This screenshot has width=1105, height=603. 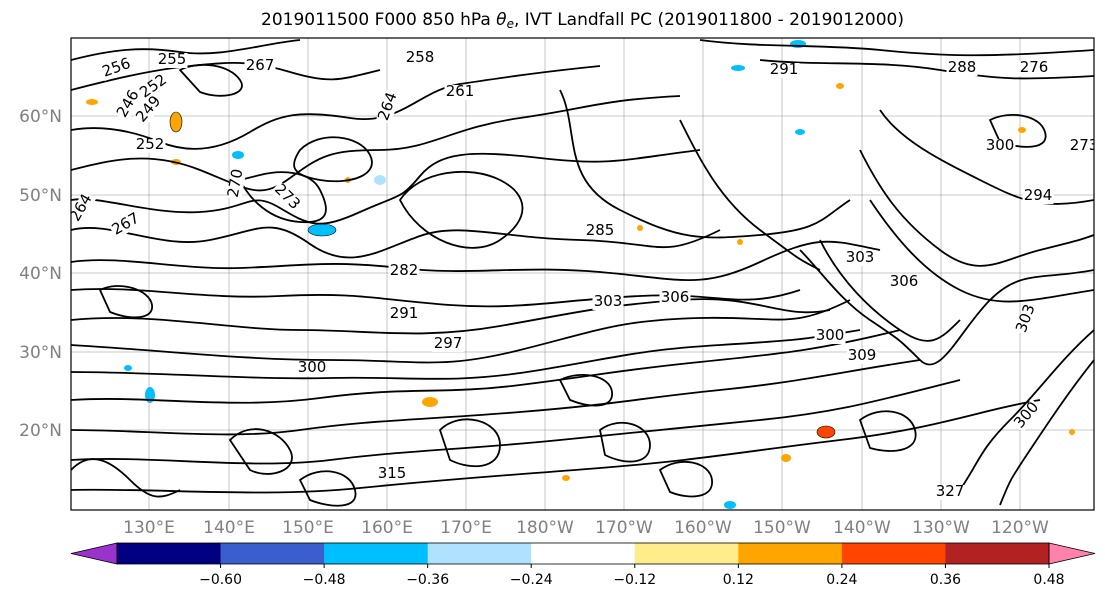 I want to click on lat-label-60n: 60°N, so click(x=40, y=117).